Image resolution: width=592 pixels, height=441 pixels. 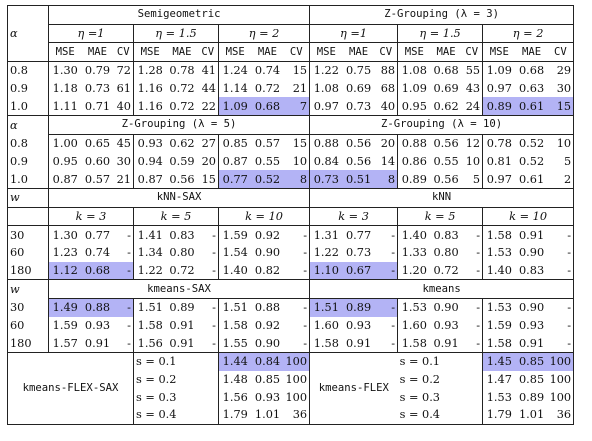 What do you see at coordinates (178, 289) in the screenshot?
I see `group-title: kmeans-SAX` at bounding box center [178, 289].